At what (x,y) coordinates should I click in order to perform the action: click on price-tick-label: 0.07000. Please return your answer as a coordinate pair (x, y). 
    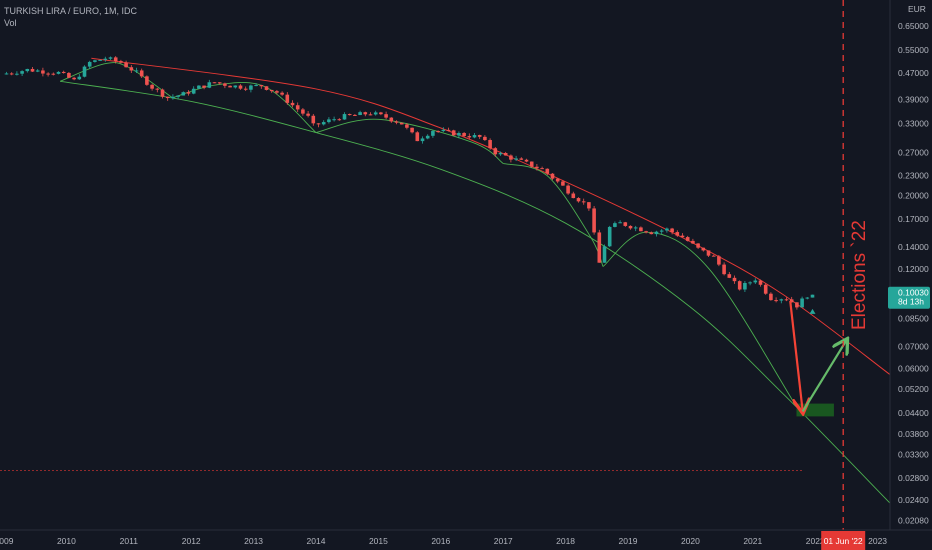
    Looking at the image, I should click on (913, 346).